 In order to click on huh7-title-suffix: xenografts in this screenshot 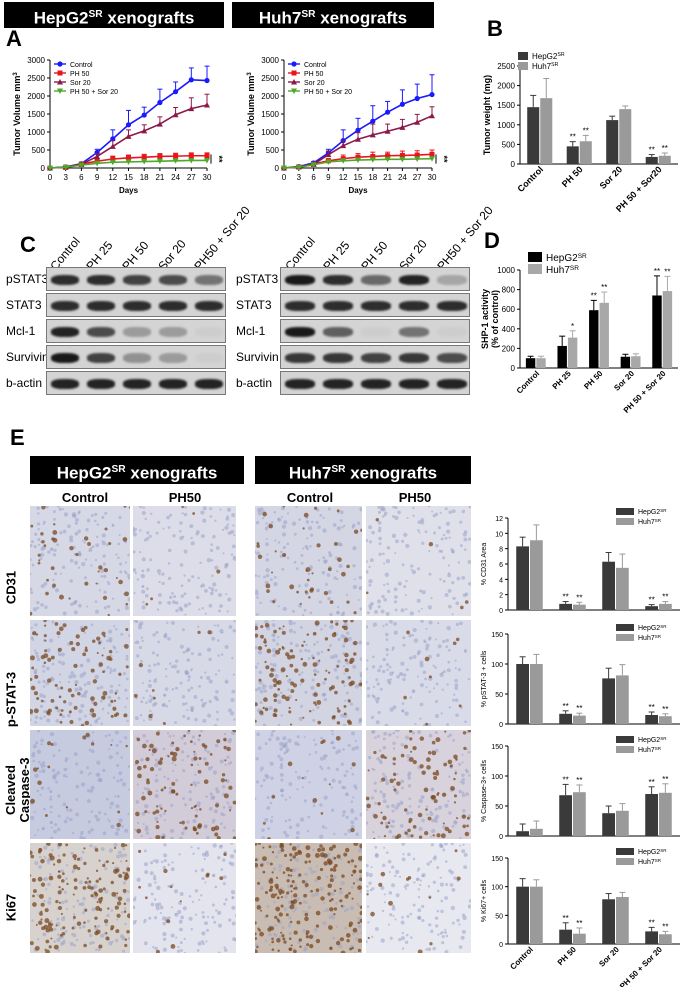, I will do `click(361, 18)`.